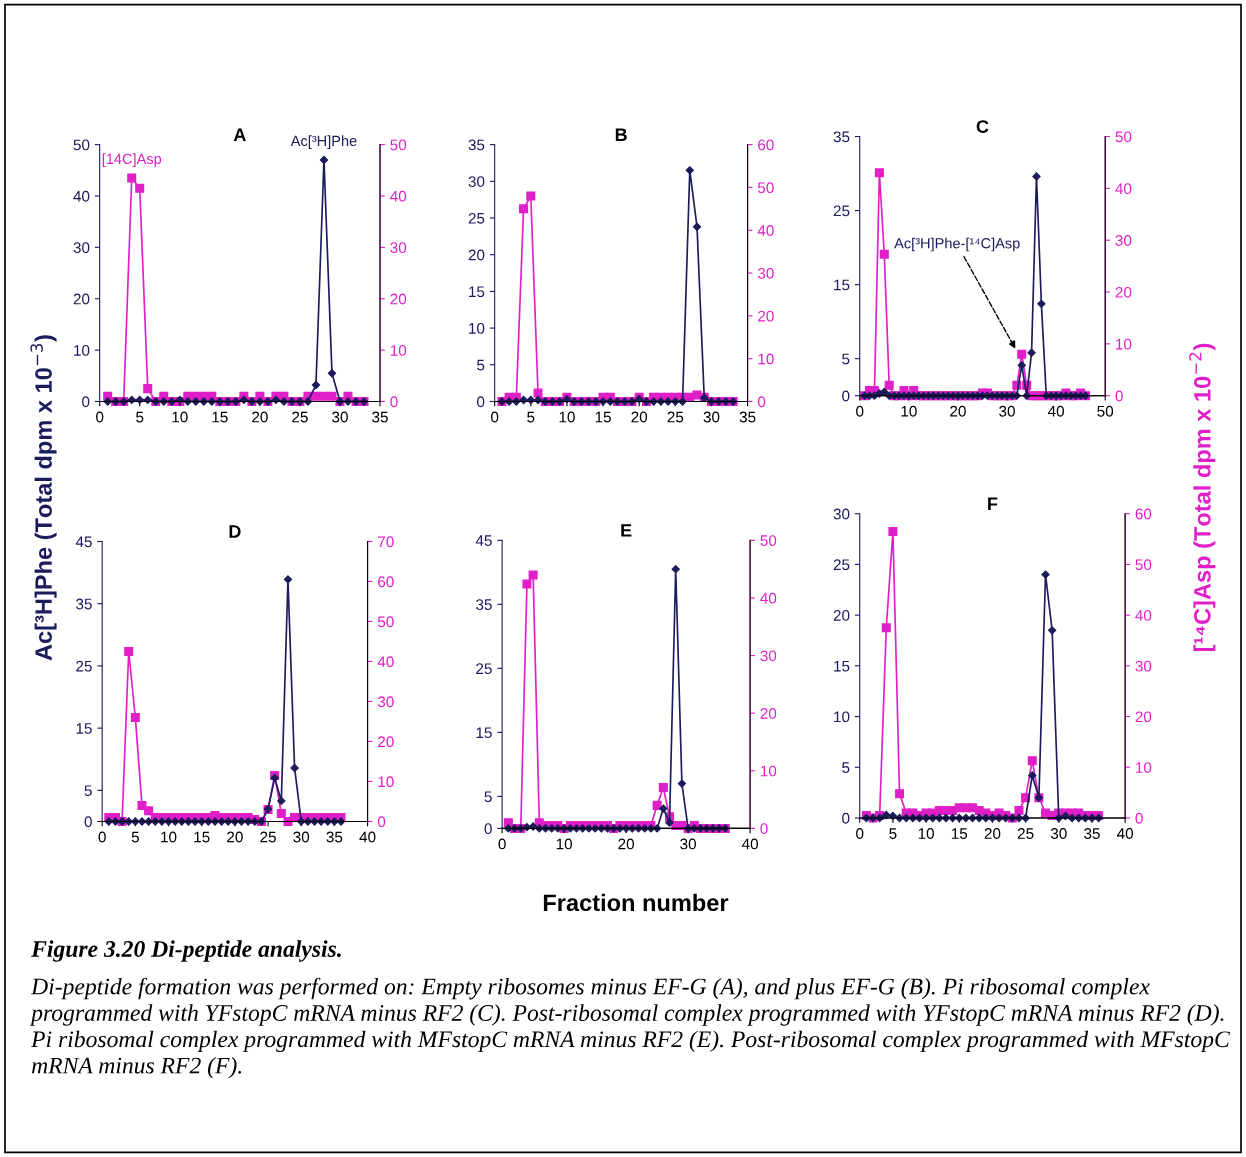 The image size is (1246, 1157). I want to click on chart-title: F, so click(993, 503).